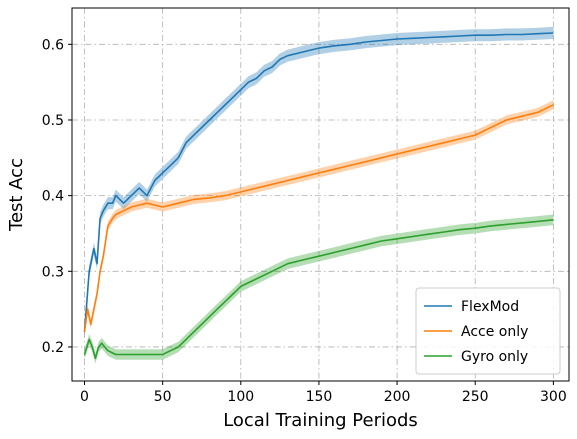  I want to click on x-tick-label: 50, so click(163, 397).